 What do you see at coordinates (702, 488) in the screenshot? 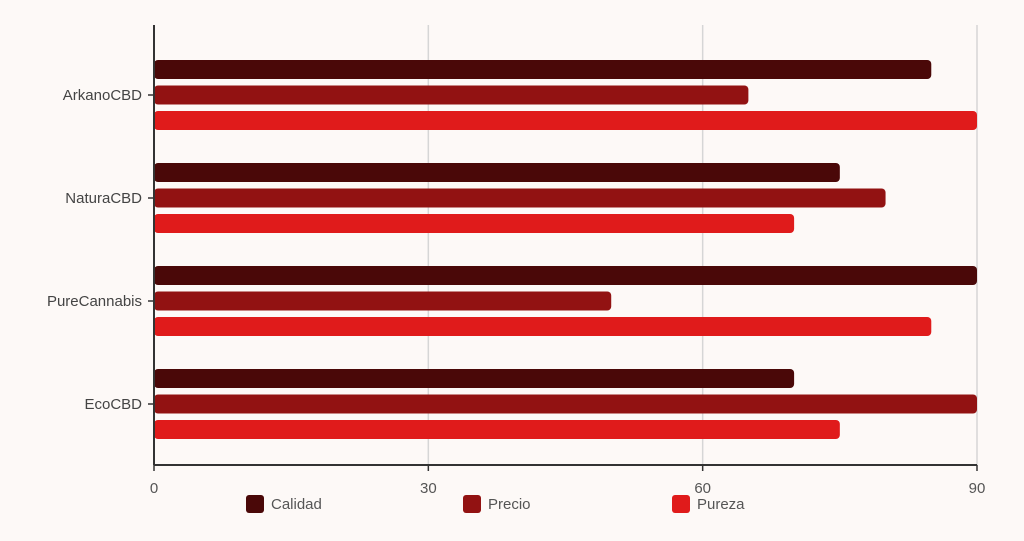
I see `x-tick-label: 60` at bounding box center [702, 488].